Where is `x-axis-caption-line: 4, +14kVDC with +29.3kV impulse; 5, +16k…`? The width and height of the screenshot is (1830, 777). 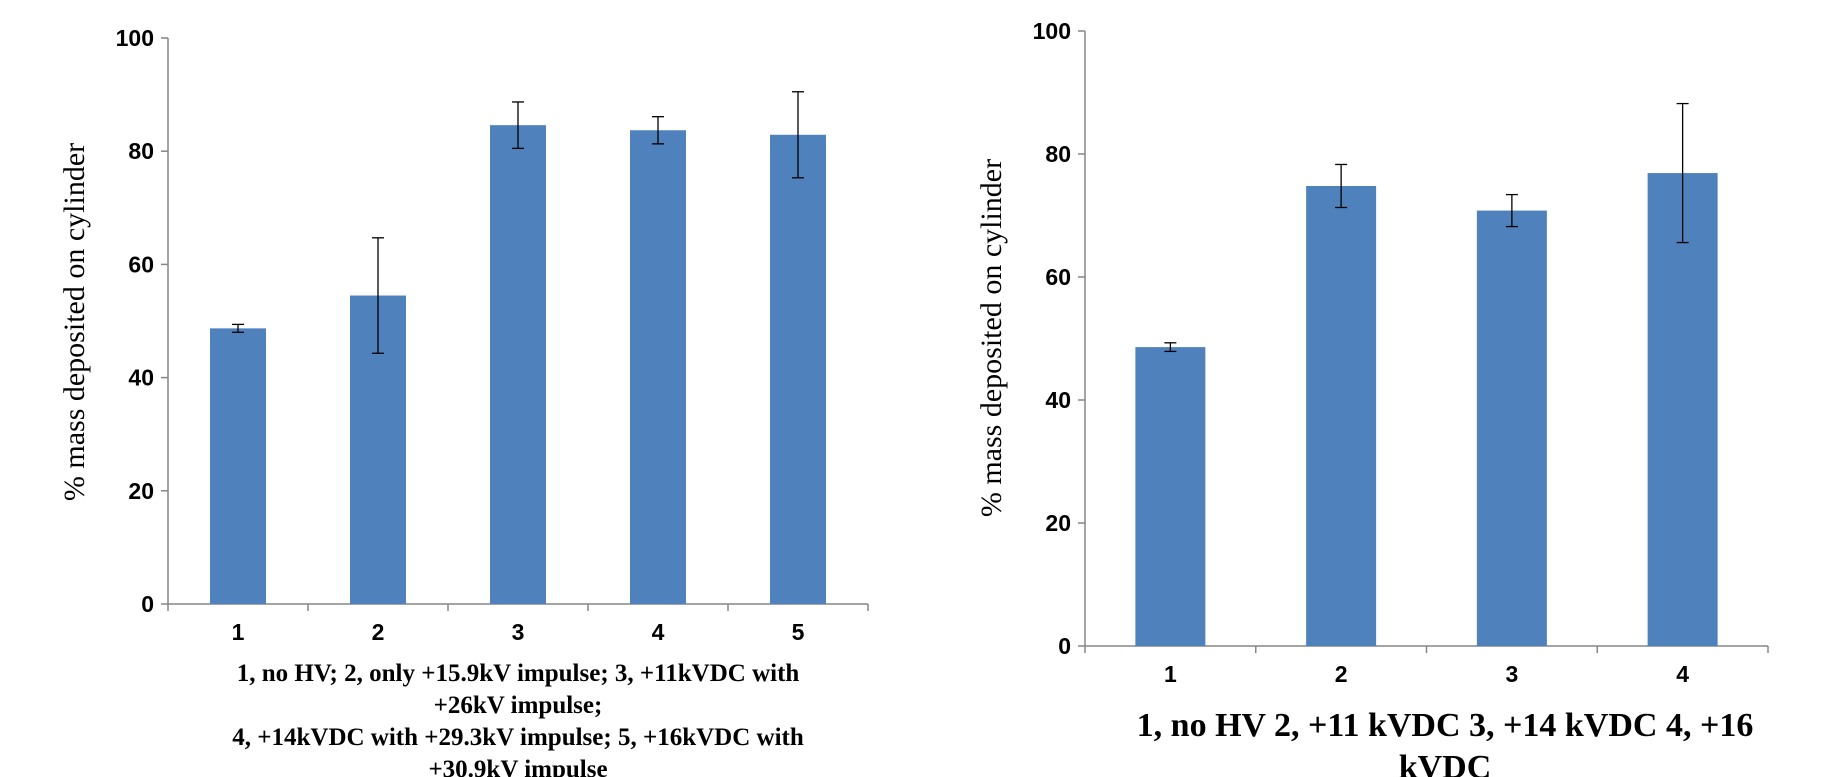 x-axis-caption-line: 4, +14kVDC with +29.3kV impulse; 5, +16k… is located at coordinates (518, 737).